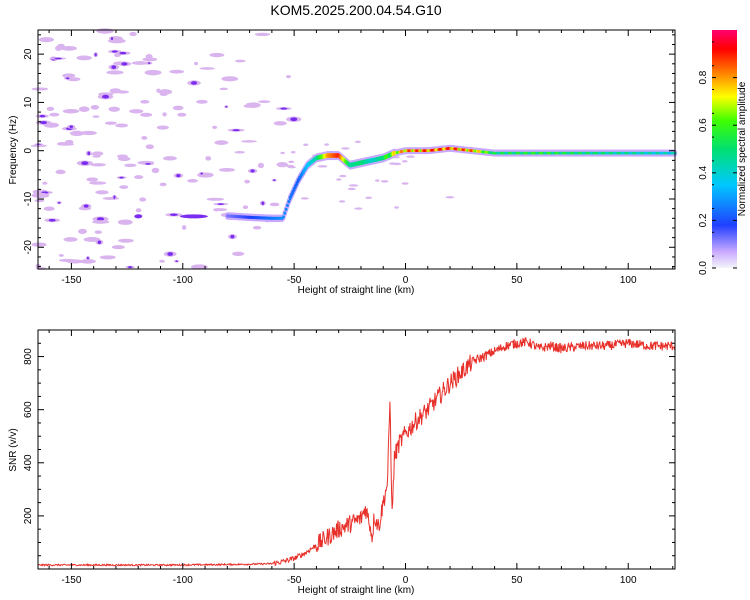 Image resolution: width=750 pixels, height=600 pixels. I want to click on colorbar-tick-label: 0.4, so click(703, 172).